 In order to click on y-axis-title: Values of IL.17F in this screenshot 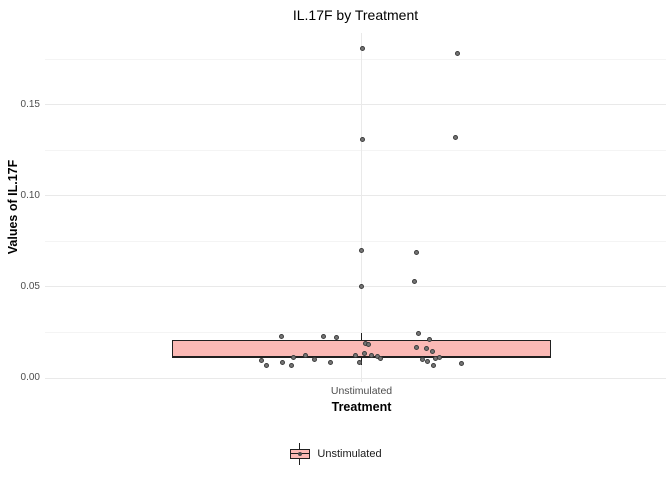, I will do `click(13, 207)`.